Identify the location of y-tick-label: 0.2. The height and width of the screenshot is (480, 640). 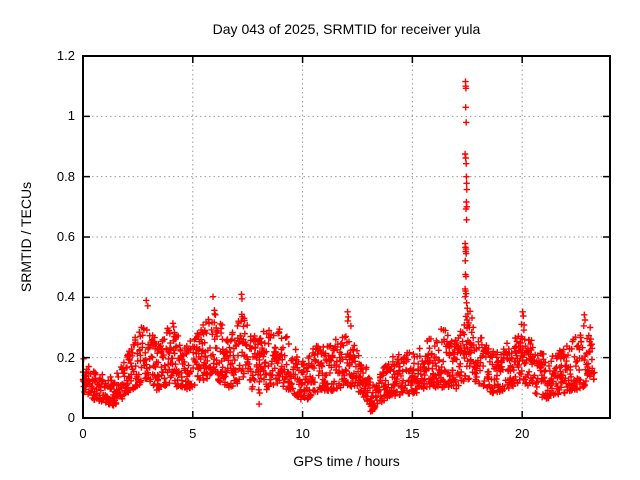
(65, 357).